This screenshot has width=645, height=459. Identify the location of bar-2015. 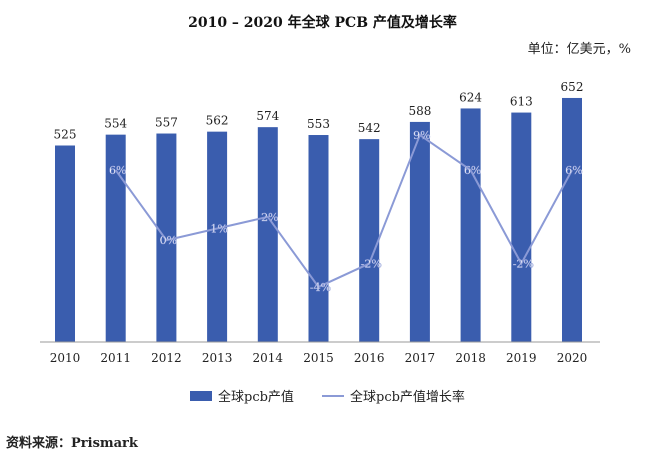
(318, 238).